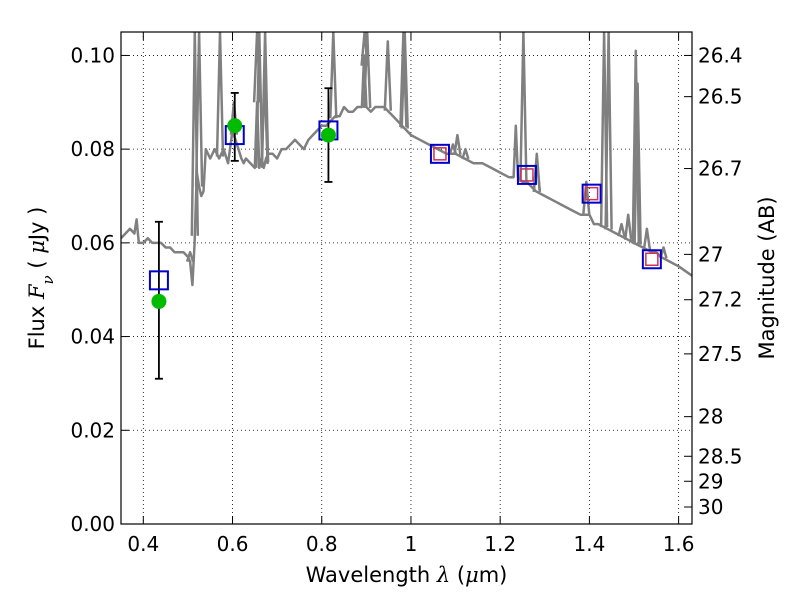 This screenshot has height=600, width=800. What do you see at coordinates (92, 243) in the screenshot?
I see `y-tick-label: 0.06` at bounding box center [92, 243].